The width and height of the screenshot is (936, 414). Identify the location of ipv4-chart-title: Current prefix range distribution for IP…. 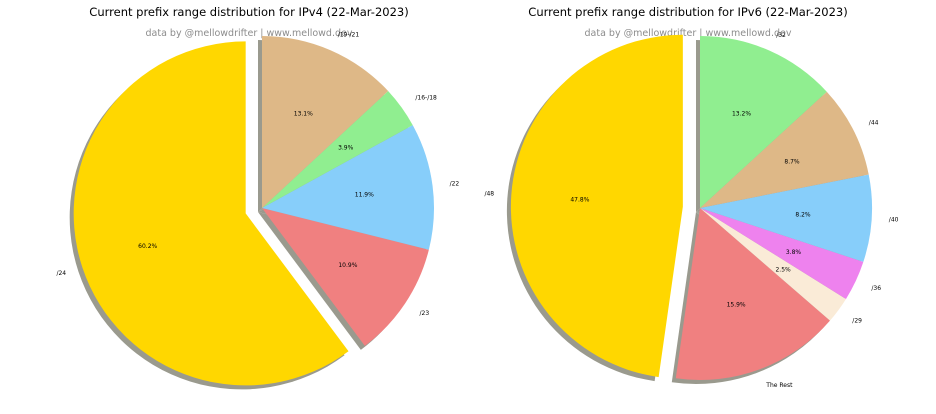
(248, 12).